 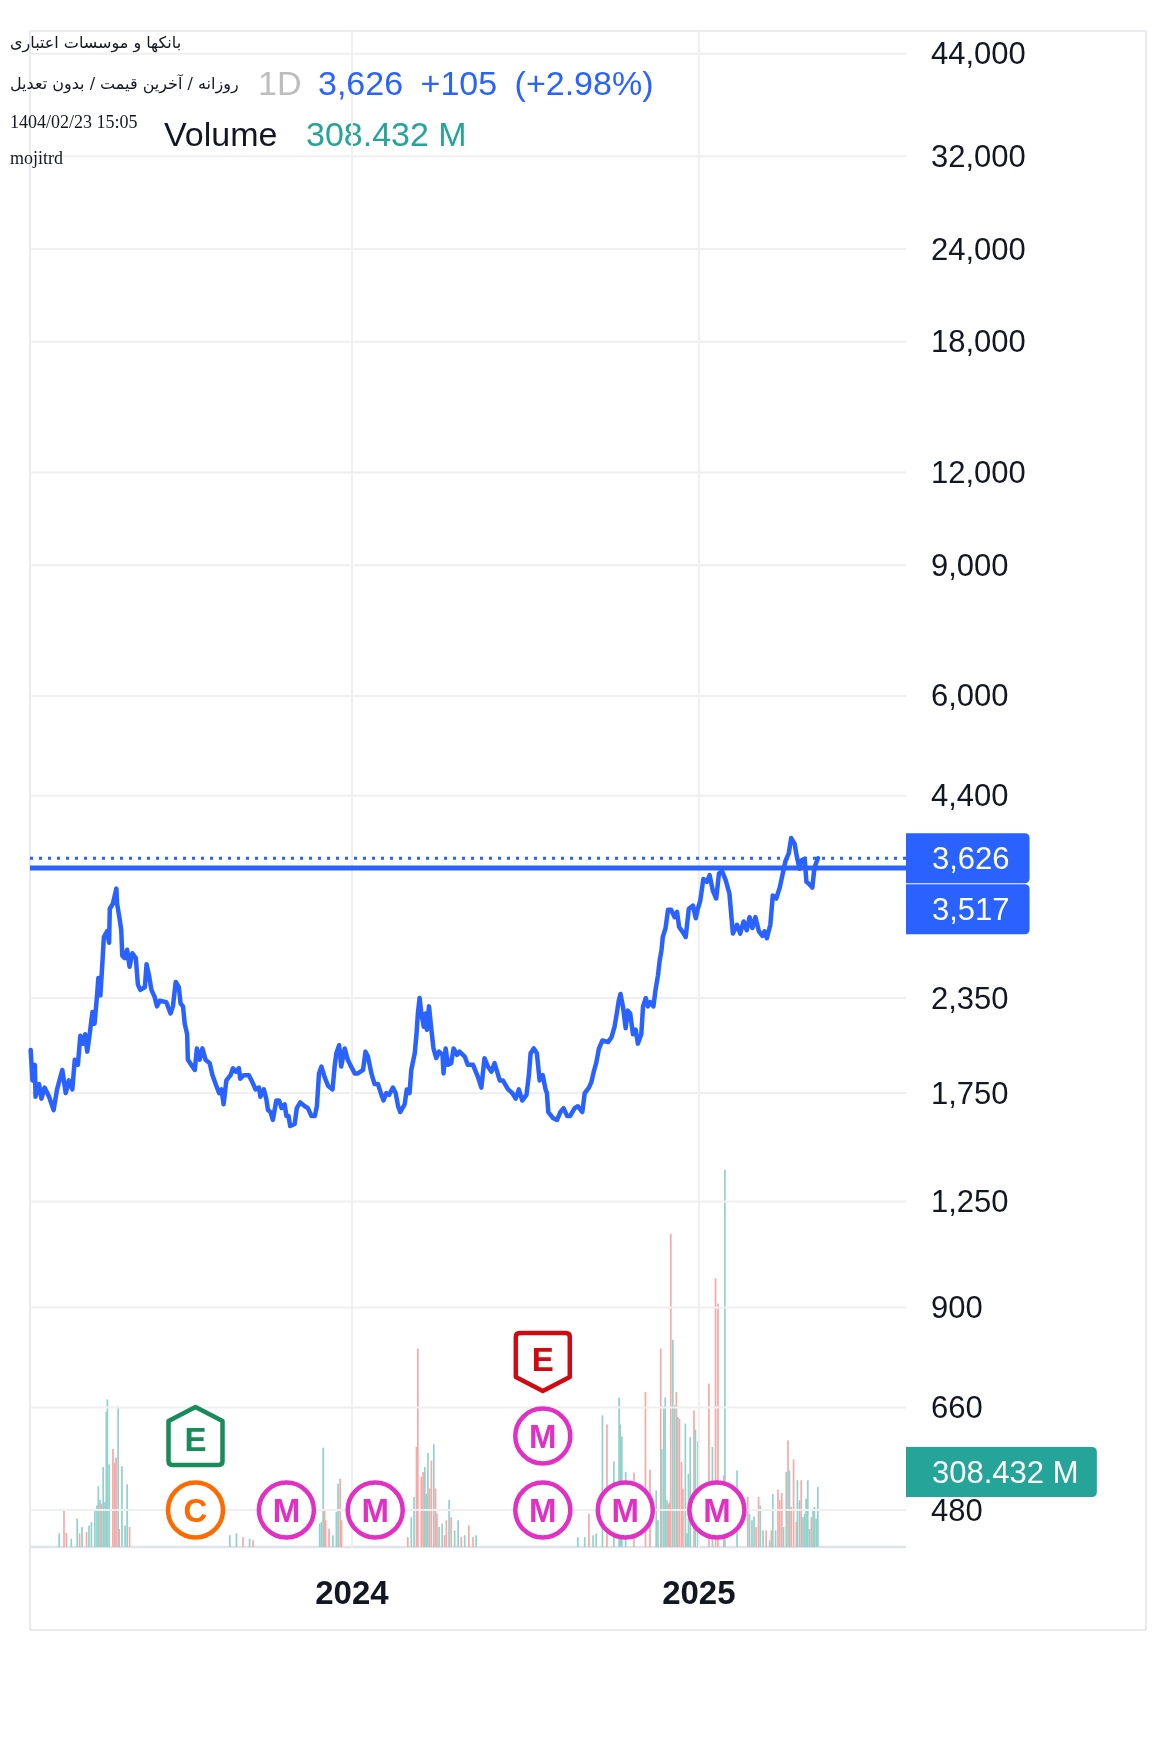 I want to click on chart-title: بانکها و موسسات اعتباری, so click(x=96, y=42).